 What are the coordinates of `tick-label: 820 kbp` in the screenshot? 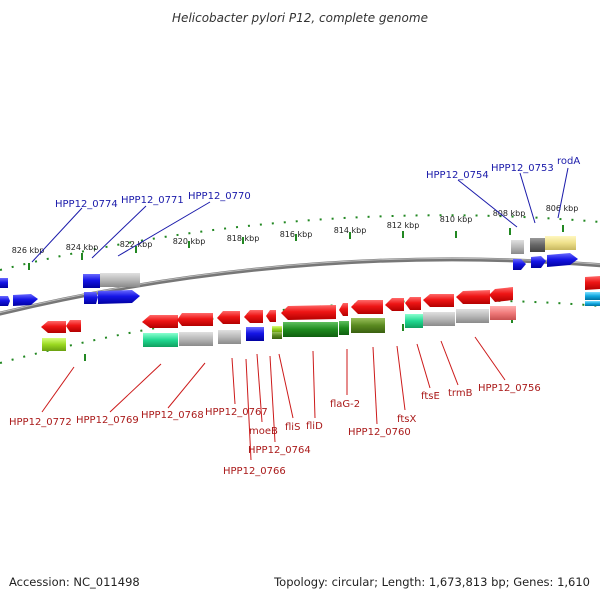 It's located at (189, 241).